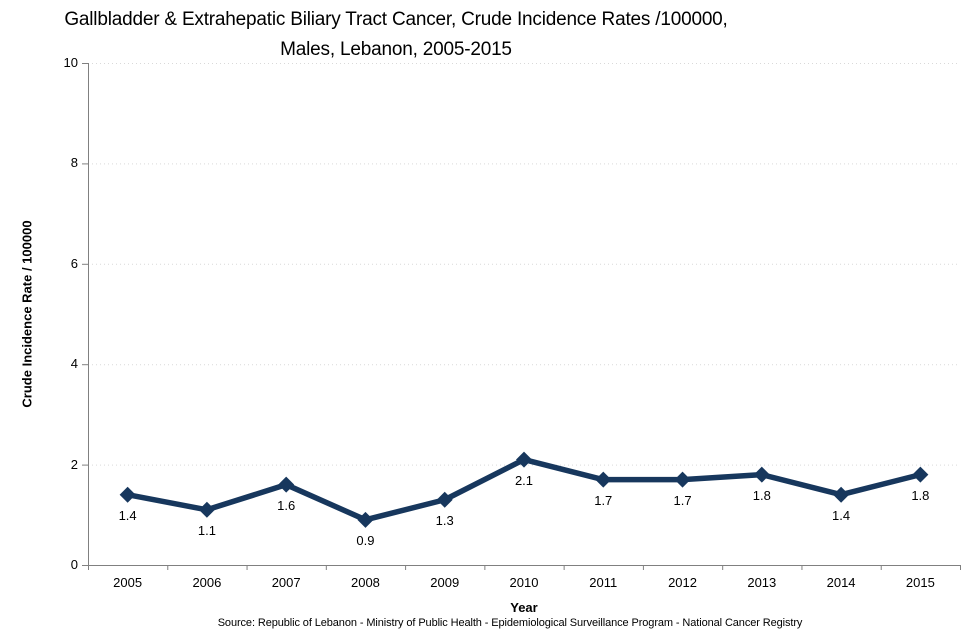 The height and width of the screenshot is (637, 976). Describe the element at coordinates (445, 582) in the screenshot. I see `x-tick-label: 2009` at that location.